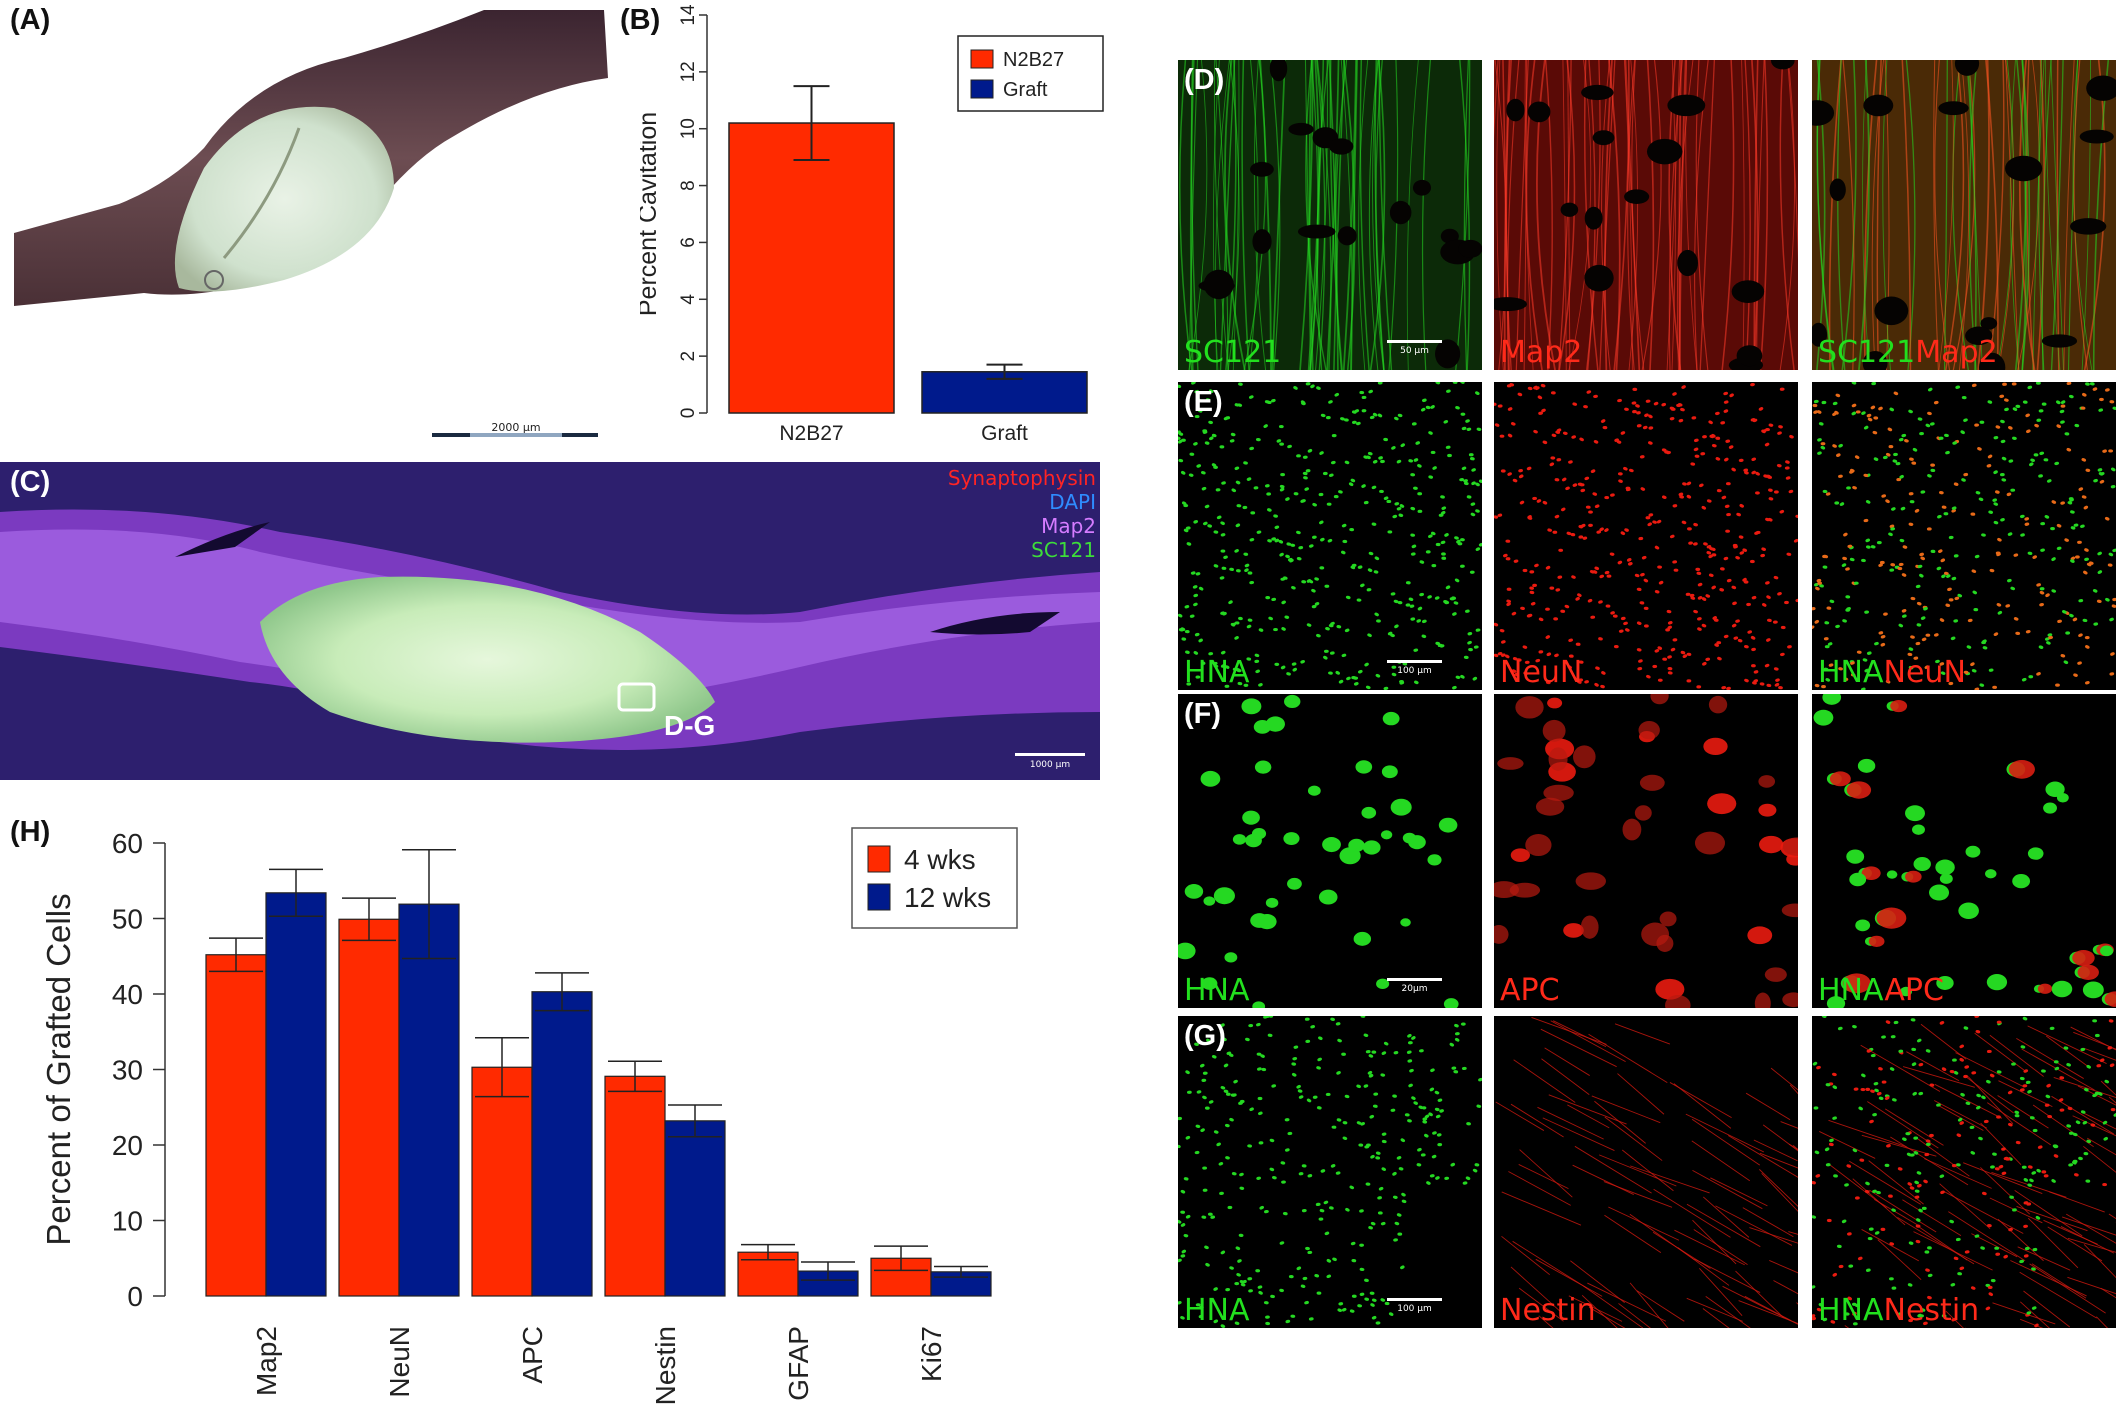 The width and height of the screenshot is (2128, 1404). What do you see at coordinates (688, 242) in the screenshot?
I see `y-tick-label: 6` at bounding box center [688, 242].